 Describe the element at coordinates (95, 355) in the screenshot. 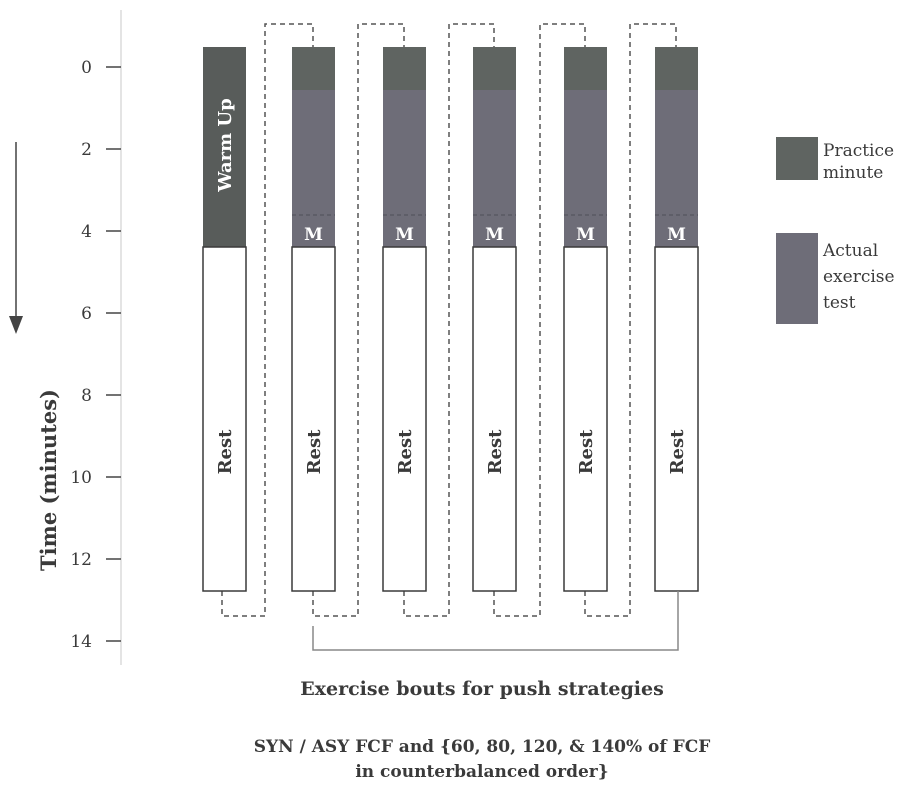

I see `y-axis-ticks: 0 2 4 6 8 10 12 14` at that location.